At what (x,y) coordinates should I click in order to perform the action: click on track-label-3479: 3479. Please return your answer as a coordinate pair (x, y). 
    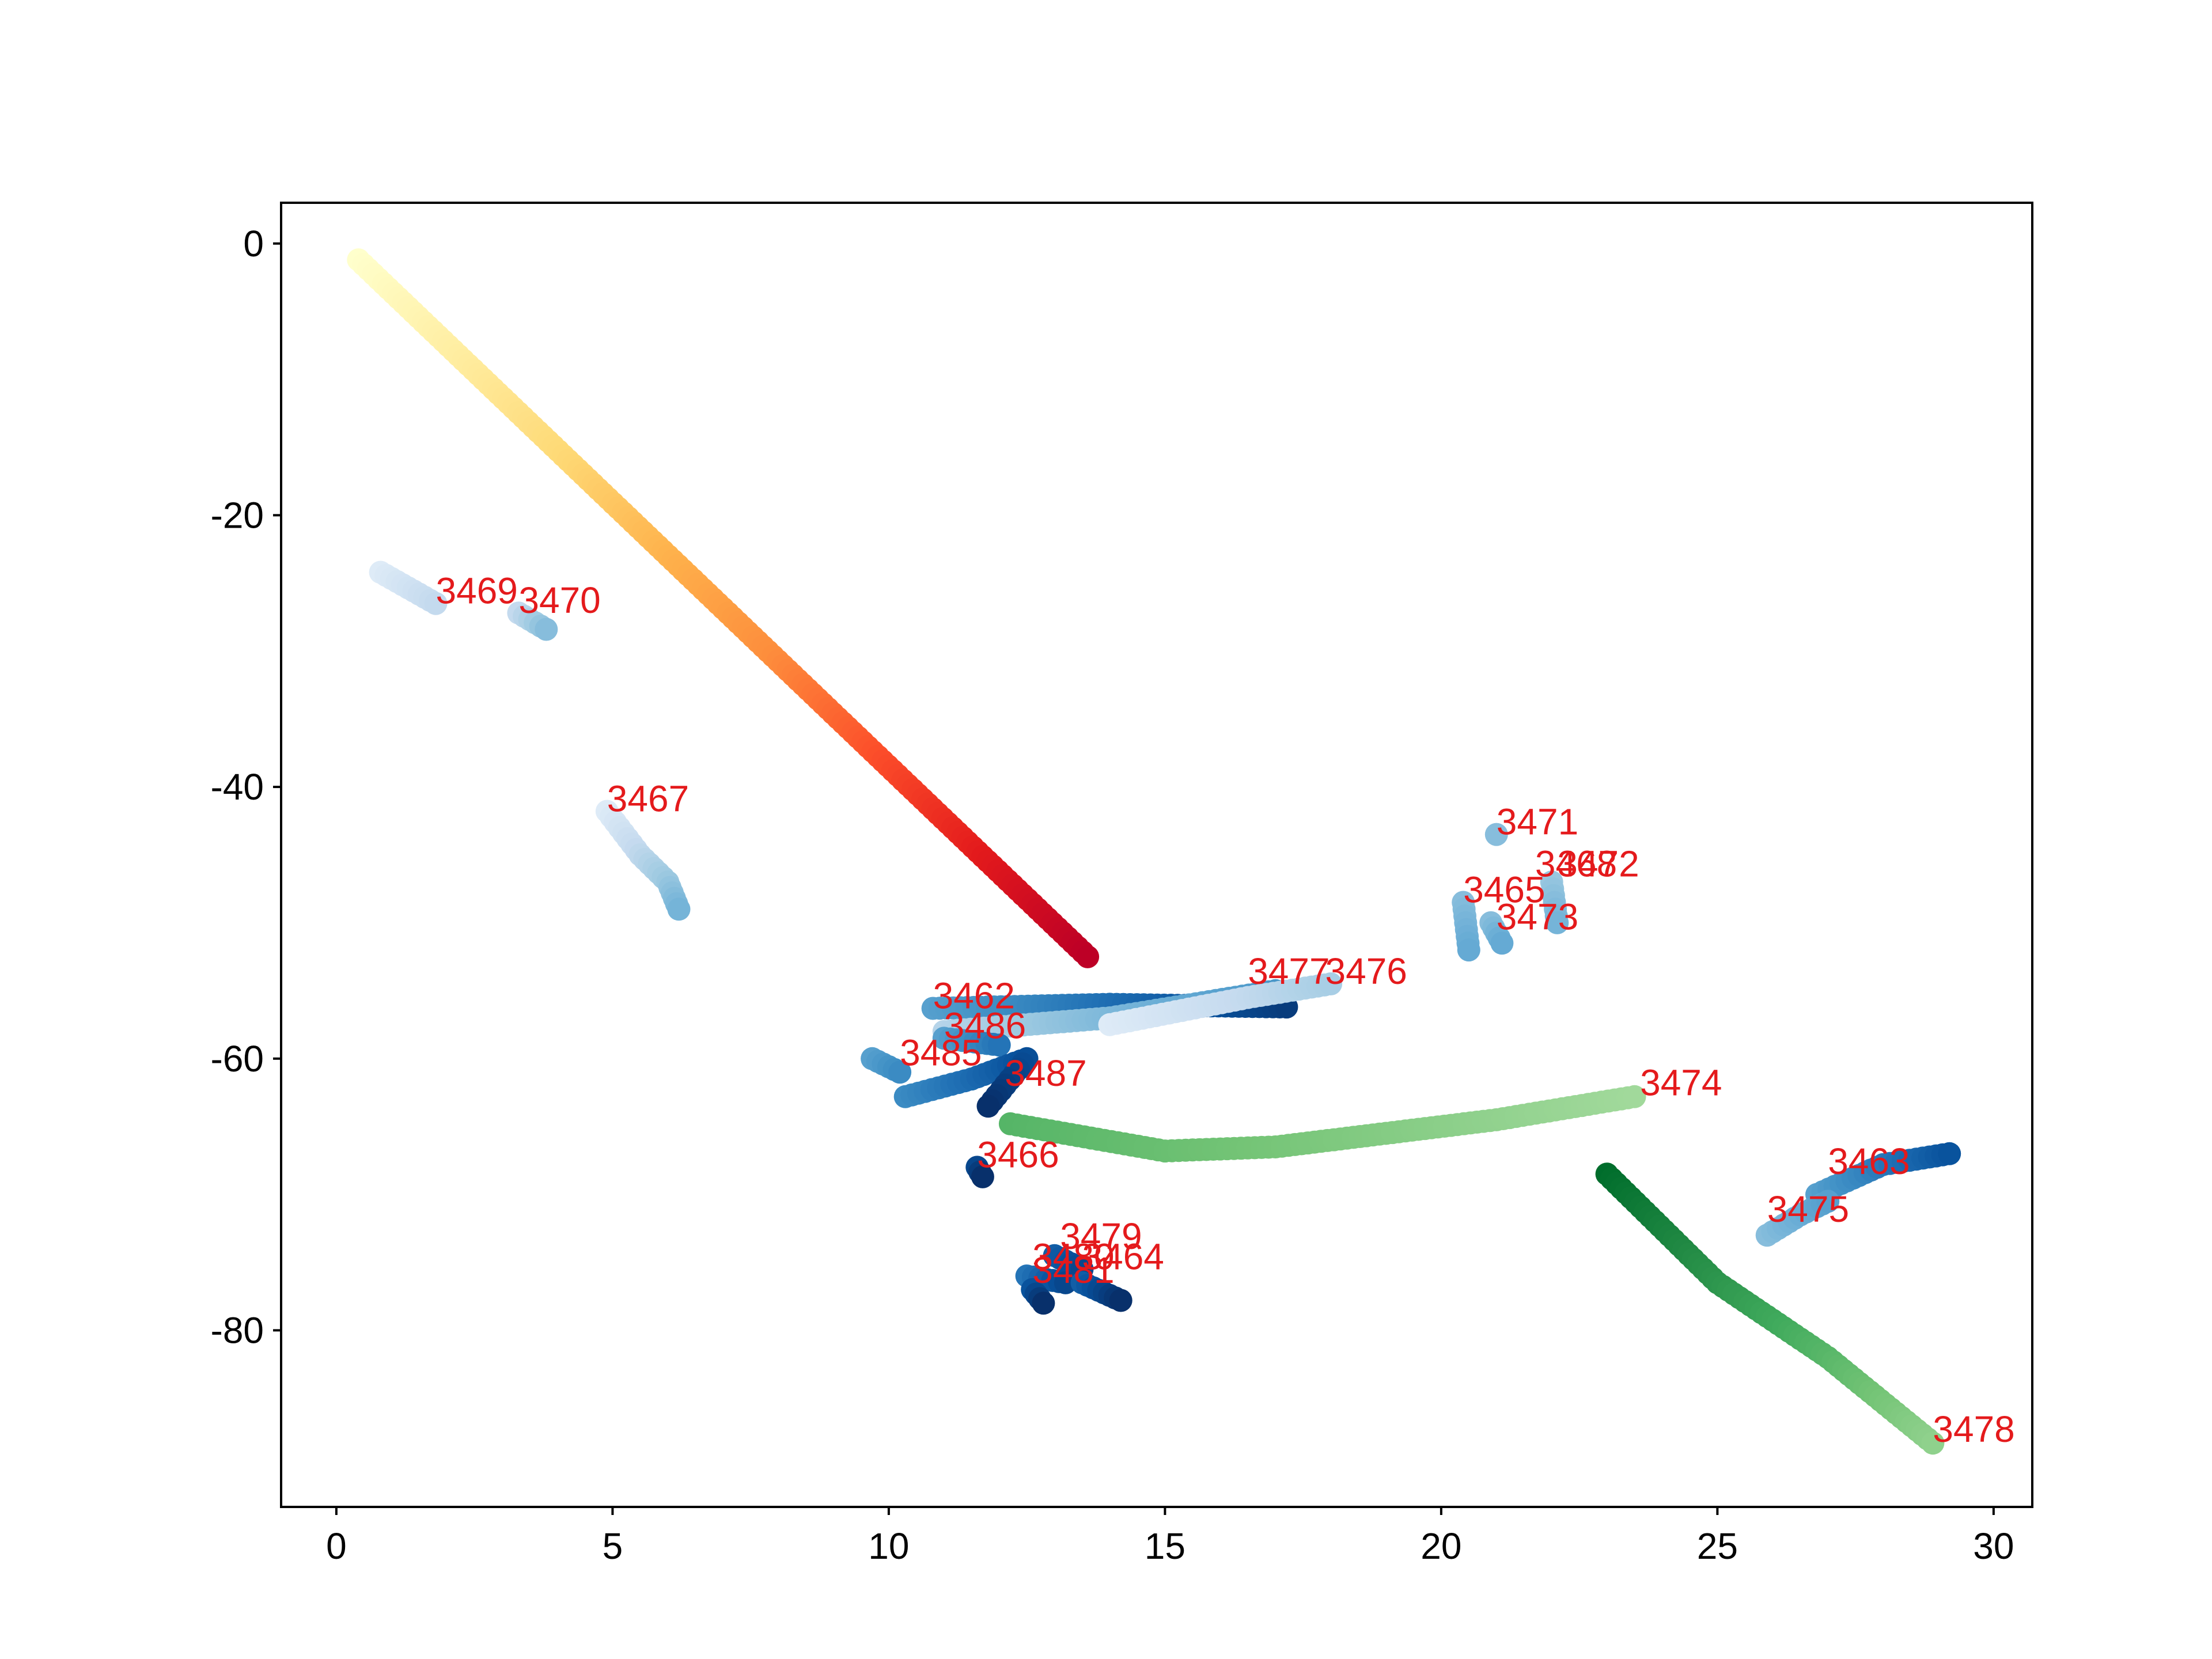
    Looking at the image, I should click on (1101, 1236).